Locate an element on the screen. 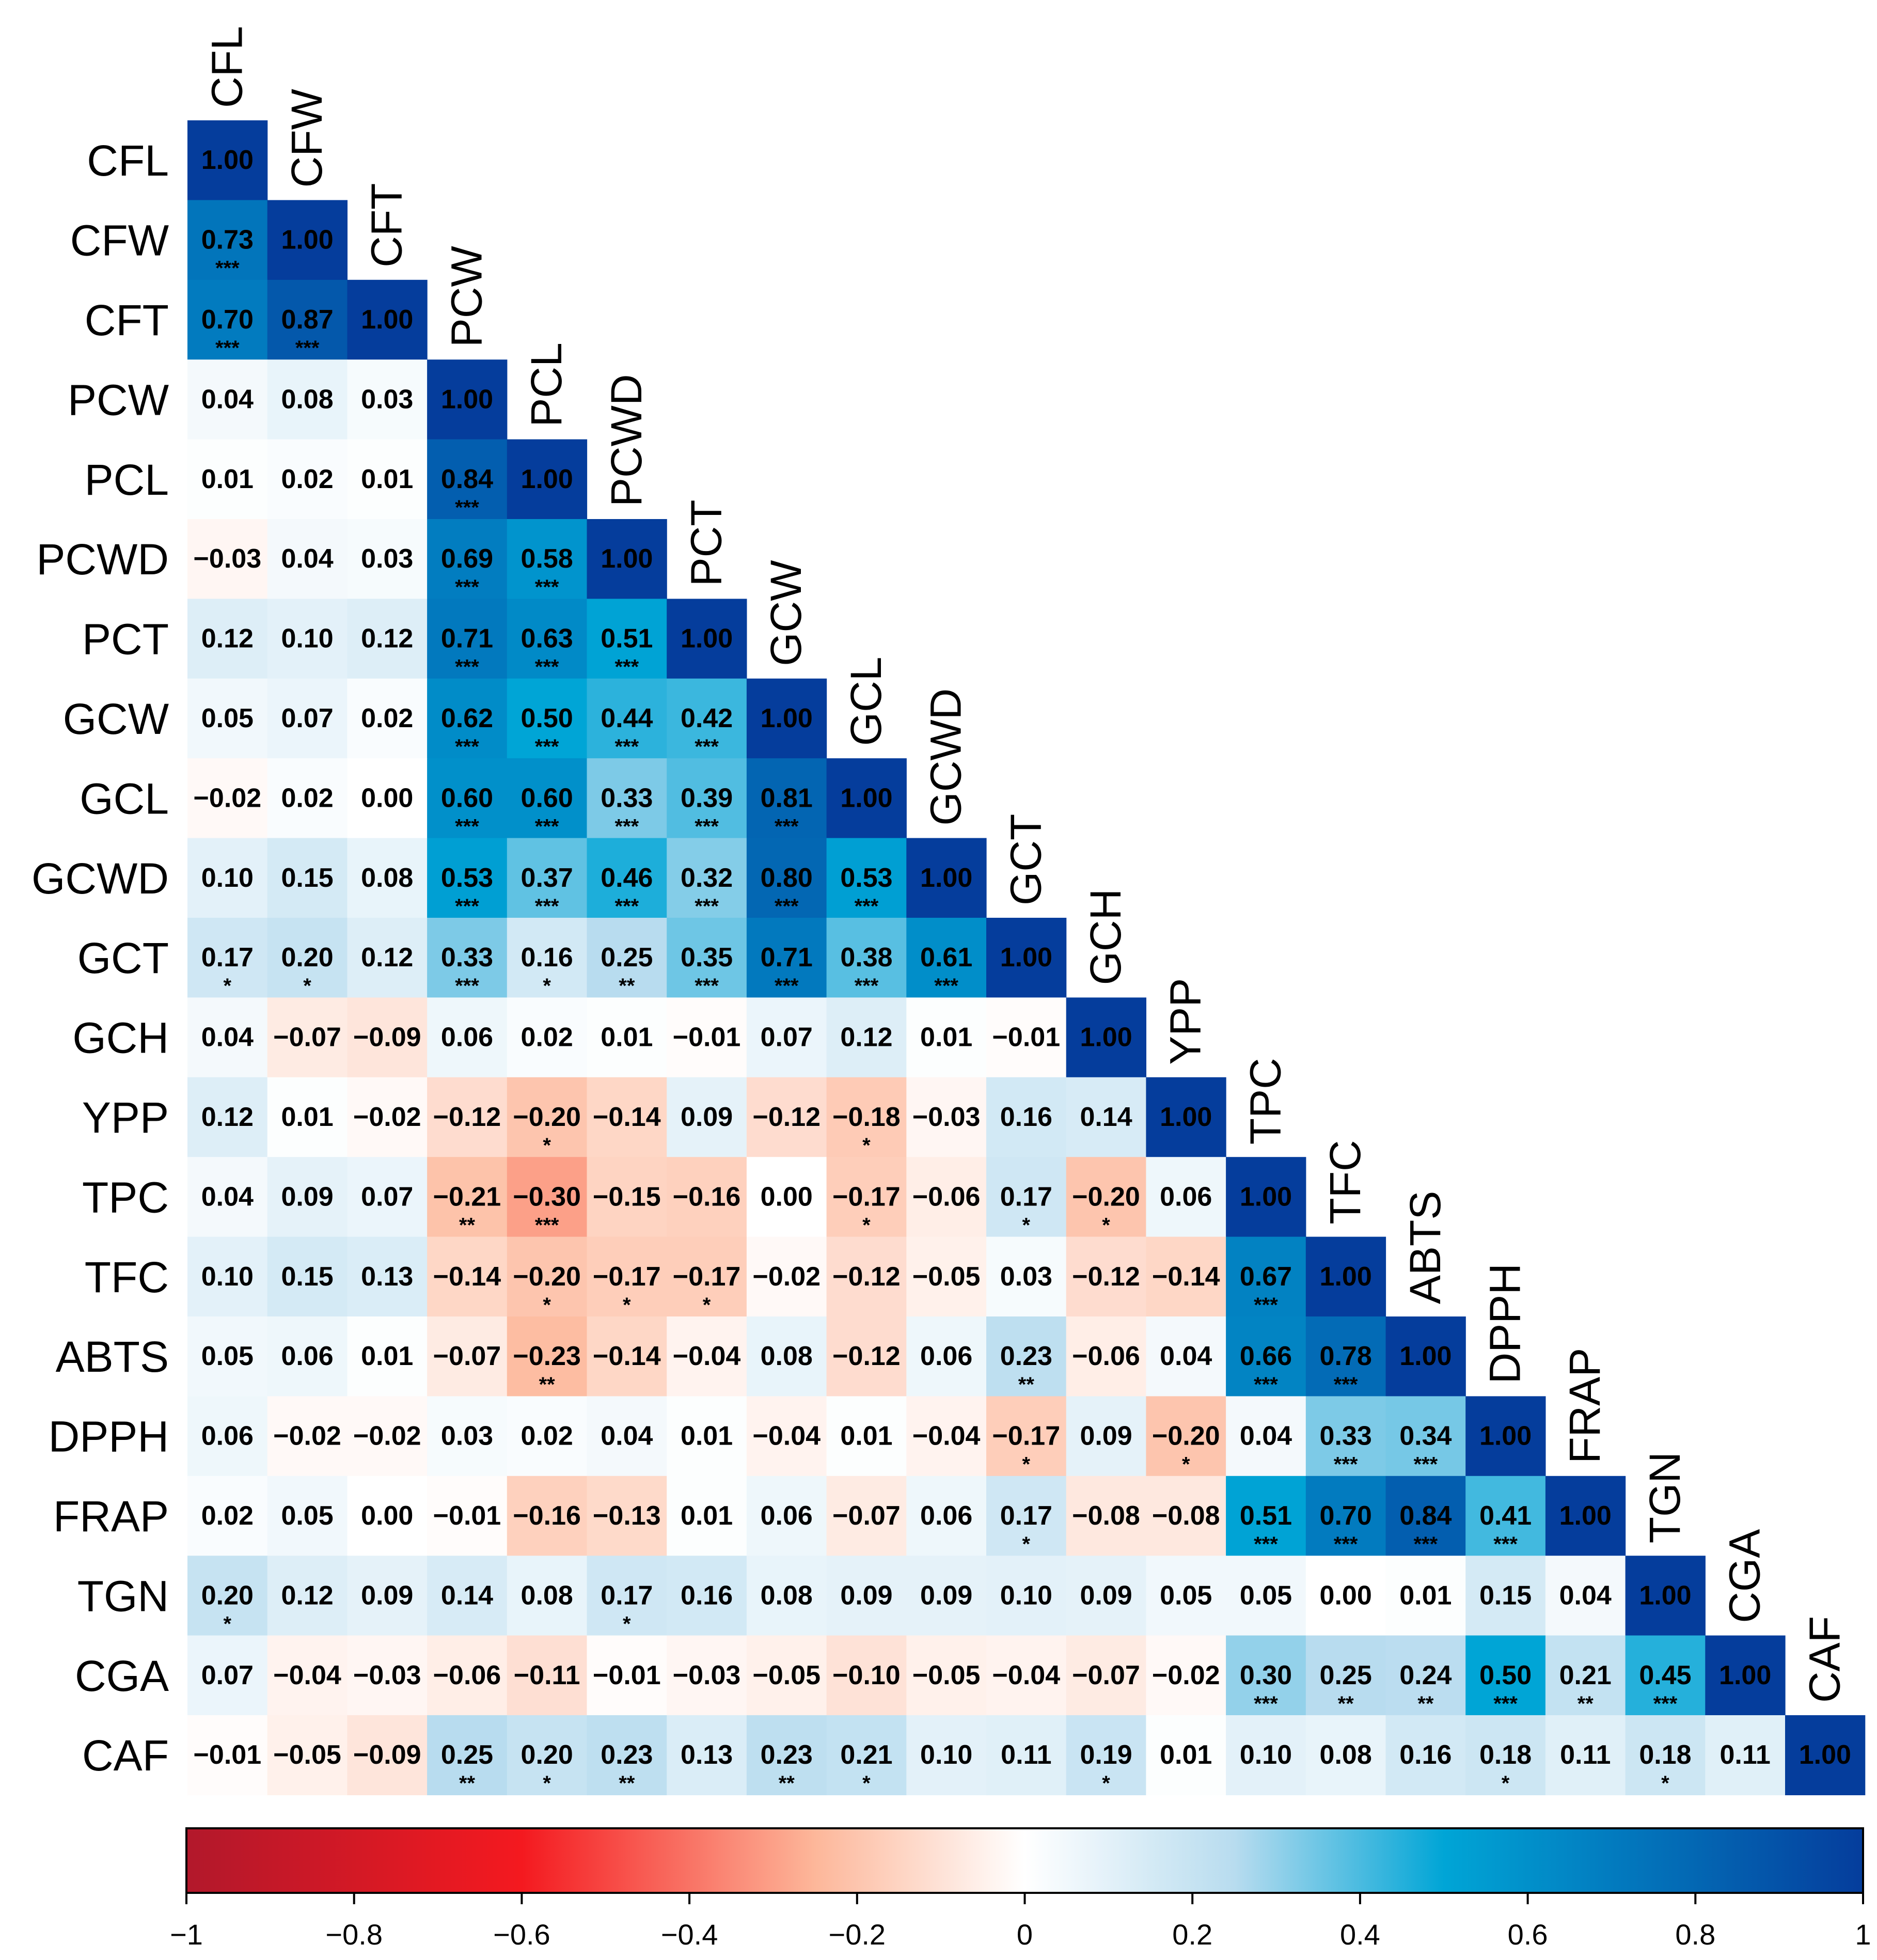  cell-tpc-gch is located at coordinates (1106, 1197).